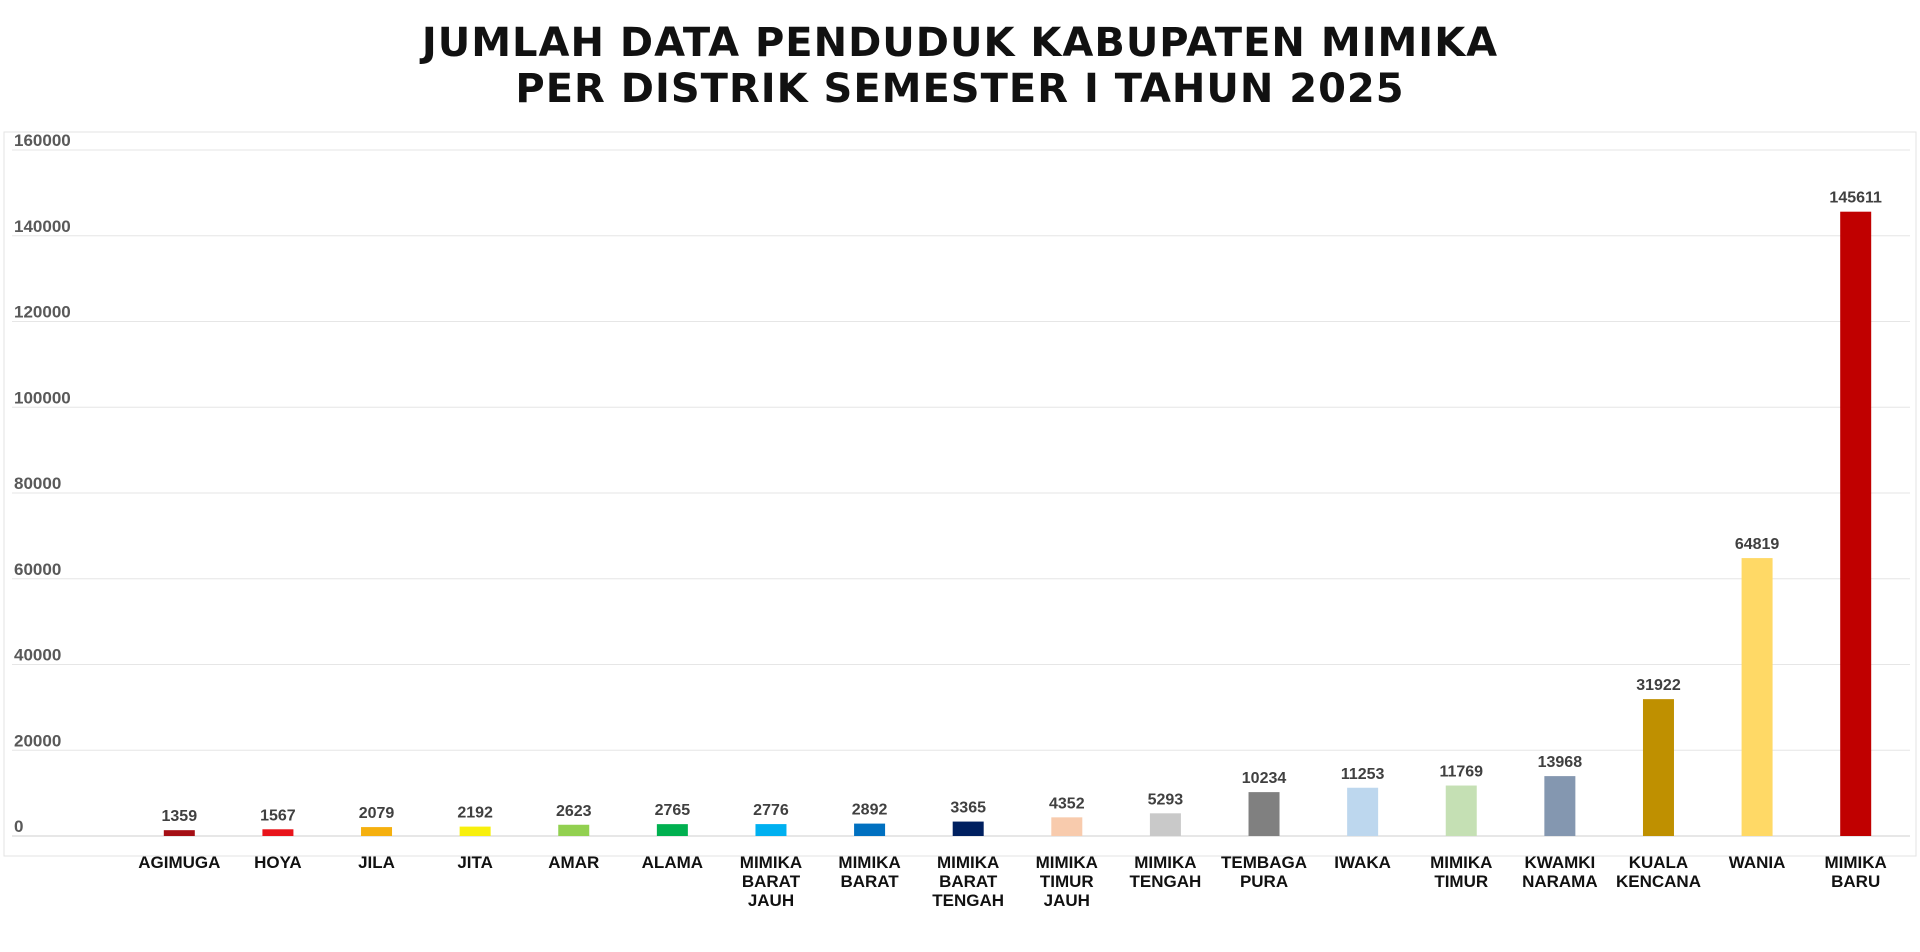  Describe the element at coordinates (37, 740) in the screenshot. I see `y-tick-label: 20000` at that location.